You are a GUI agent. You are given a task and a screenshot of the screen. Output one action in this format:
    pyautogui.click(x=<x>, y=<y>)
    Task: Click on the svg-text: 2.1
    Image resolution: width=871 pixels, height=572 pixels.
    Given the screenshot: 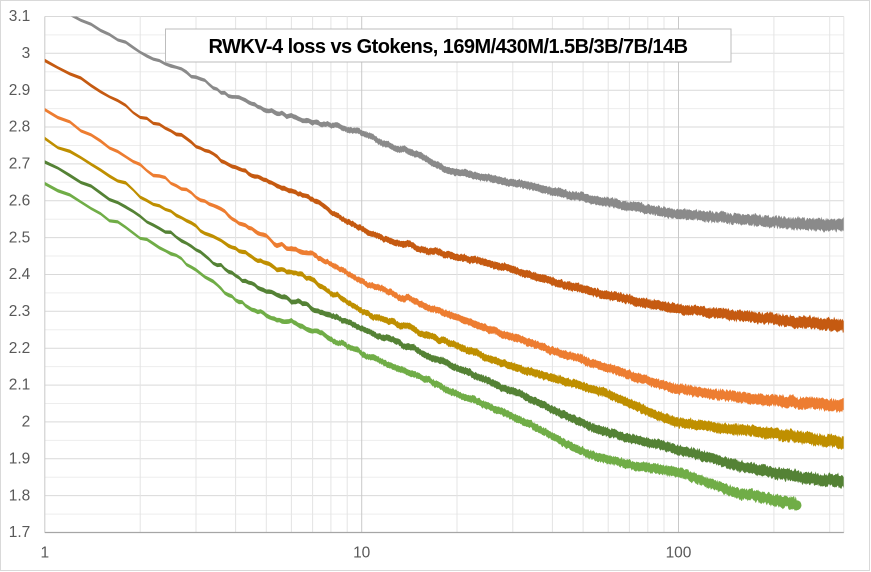 What is the action you would take?
    pyautogui.click(x=20, y=385)
    